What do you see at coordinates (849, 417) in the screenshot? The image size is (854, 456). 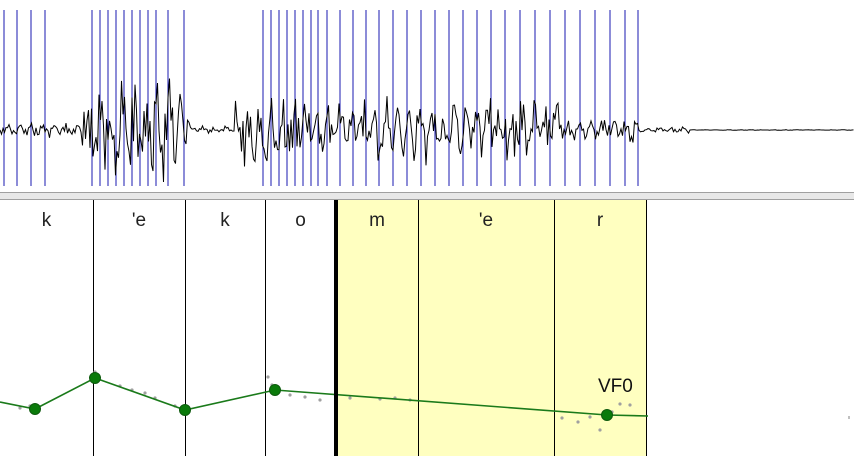 I see `edge-tick` at bounding box center [849, 417].